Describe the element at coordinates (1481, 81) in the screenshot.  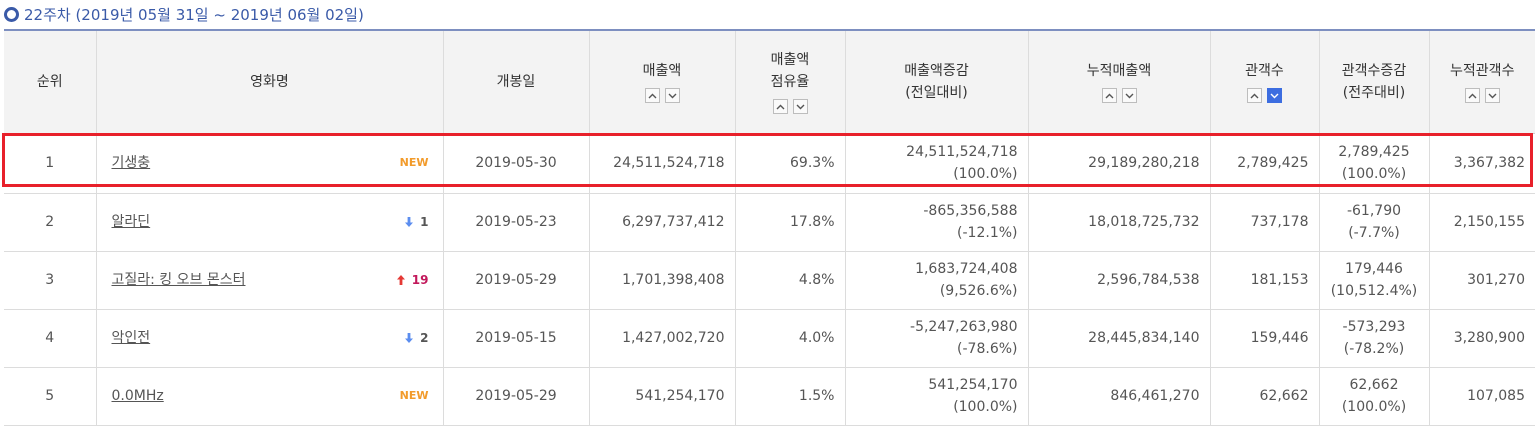
I see `header-acc-audience: 누적관객수` at that location.